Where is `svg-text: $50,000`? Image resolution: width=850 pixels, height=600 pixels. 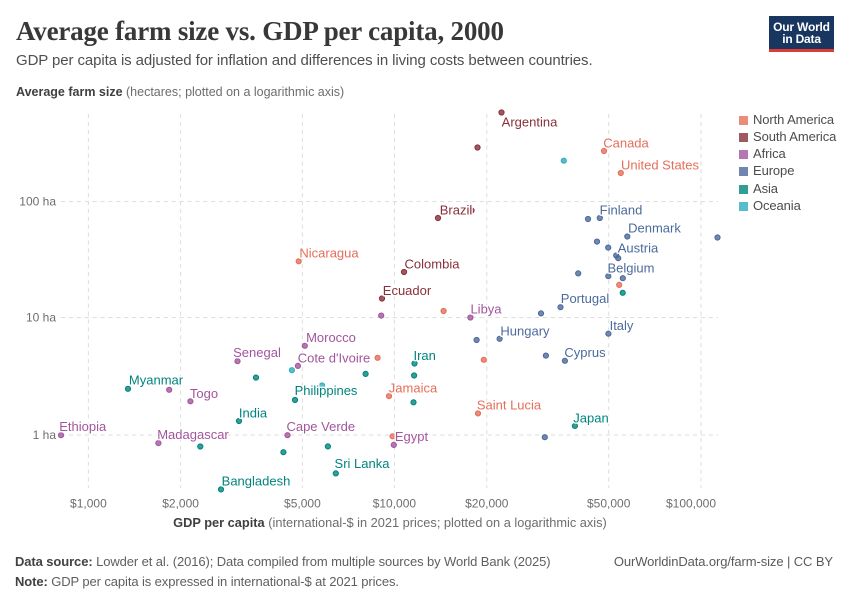
svg-text: $50,000 is located at coordinates (609, 504).